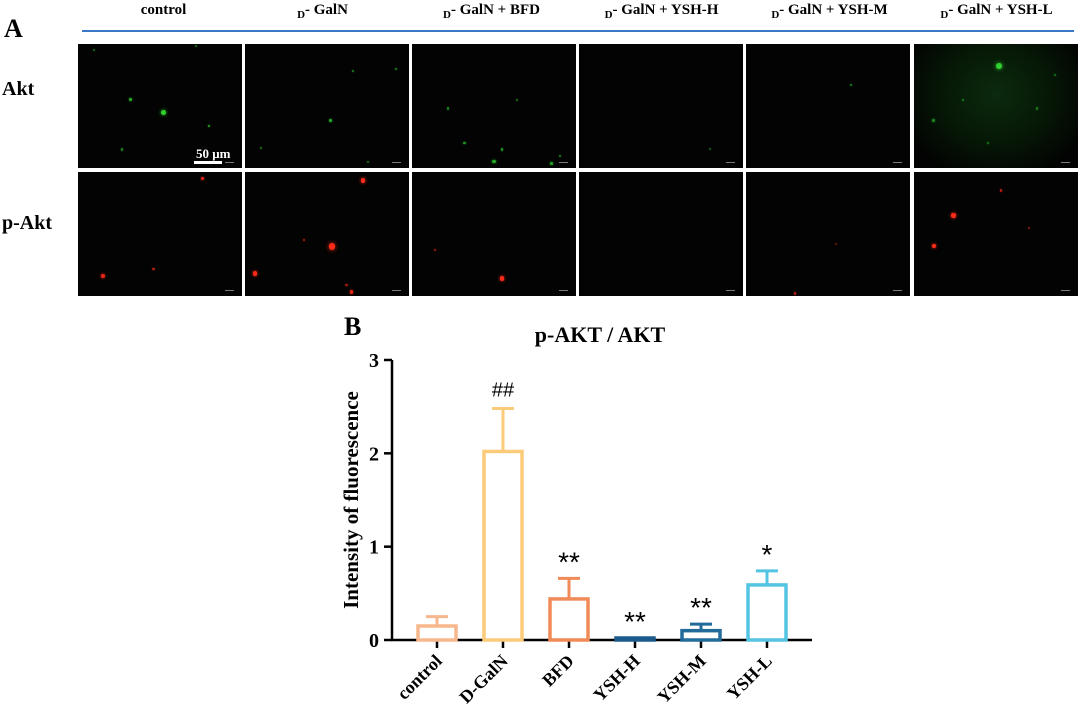 This screenshot has height=716, width=1080. I want to click on column-label-3: D- GalN + YSH-H, so click(661, 11).